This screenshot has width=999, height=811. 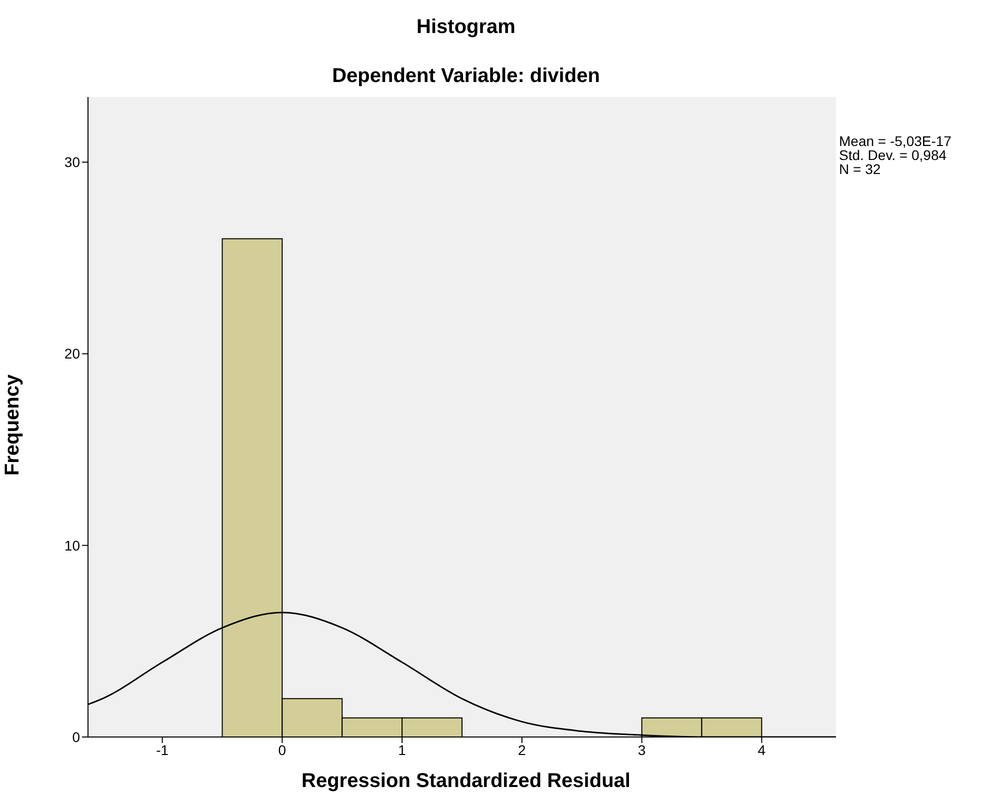 I want to click on text: Mean = -5,03E-17 Std. Dev. = 0,984 N = 32, so click(x=895, y=155).